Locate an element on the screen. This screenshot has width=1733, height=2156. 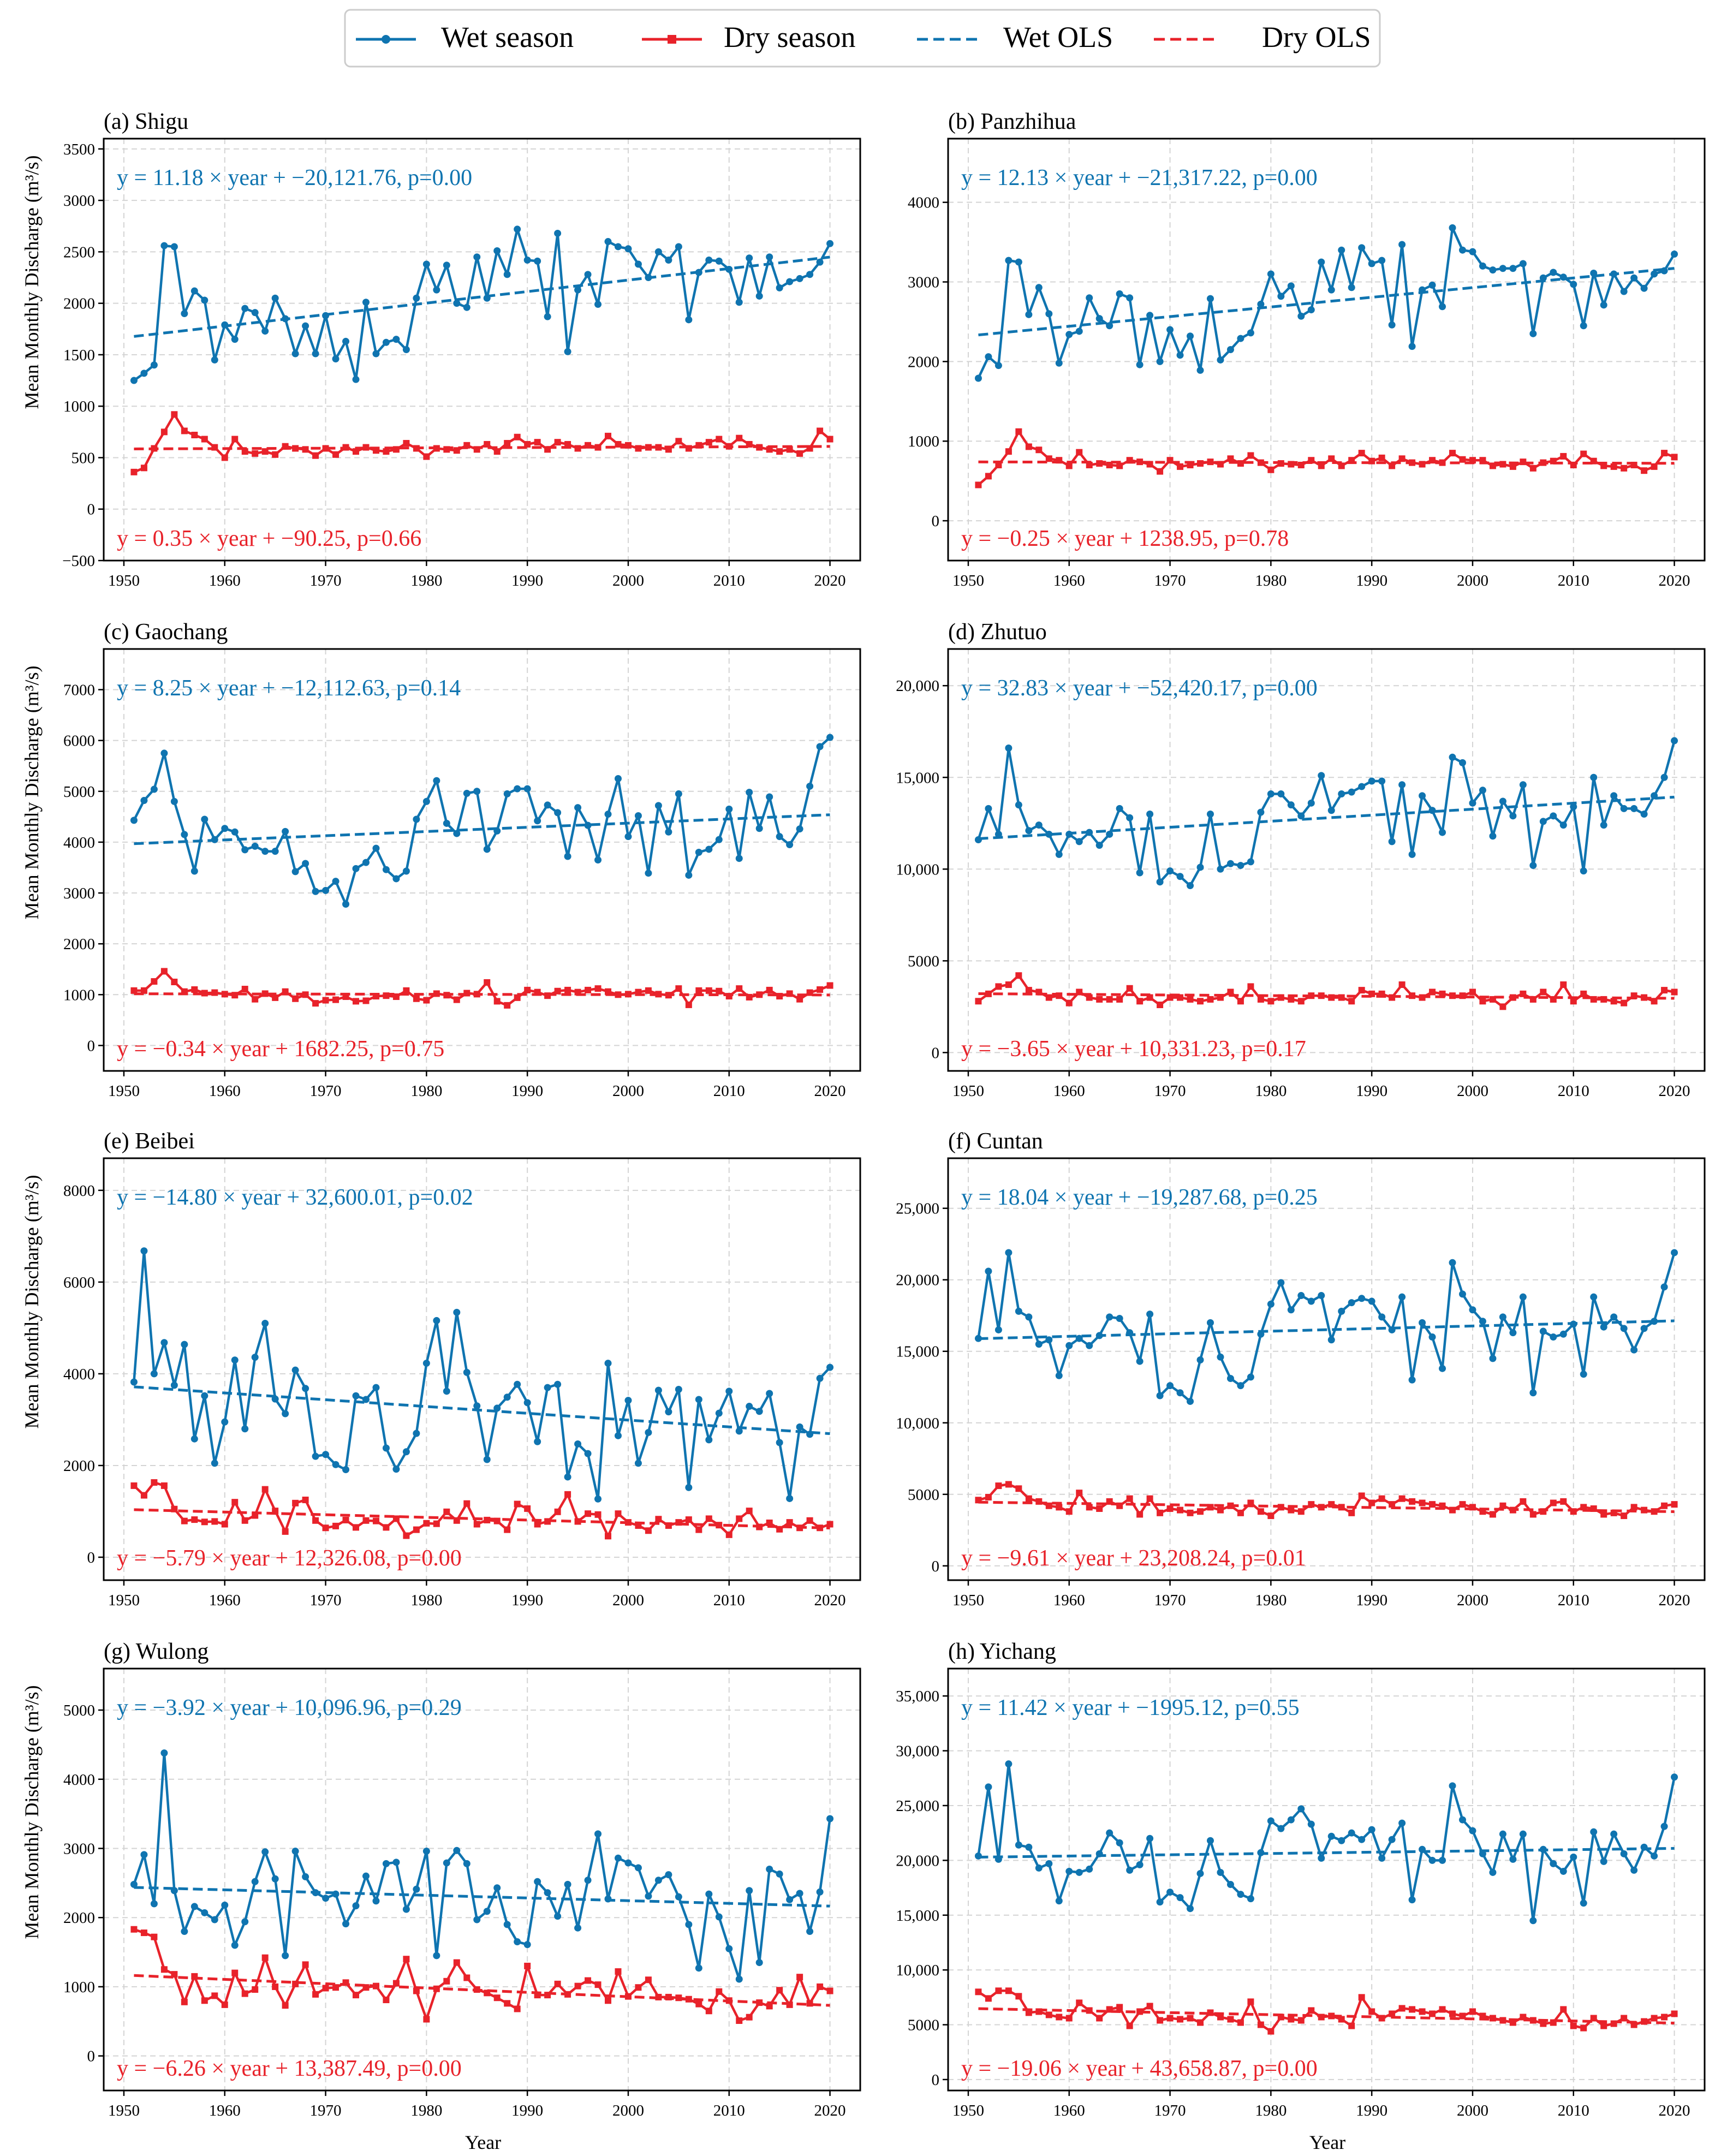
legend-item-wet-ols: Wet OLS is located at coordinates (1015, 37).